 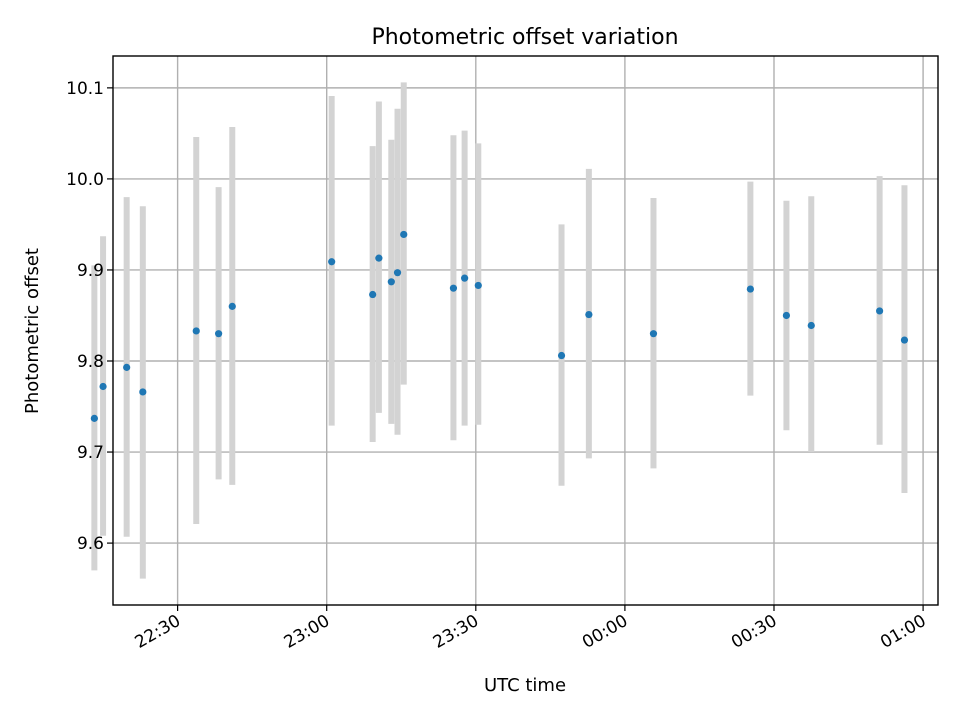 What do you see at coordinates (32, 331) in the screenshot?
I see `y-axis-label: Photometric offset` at bounding box center [32, 331].